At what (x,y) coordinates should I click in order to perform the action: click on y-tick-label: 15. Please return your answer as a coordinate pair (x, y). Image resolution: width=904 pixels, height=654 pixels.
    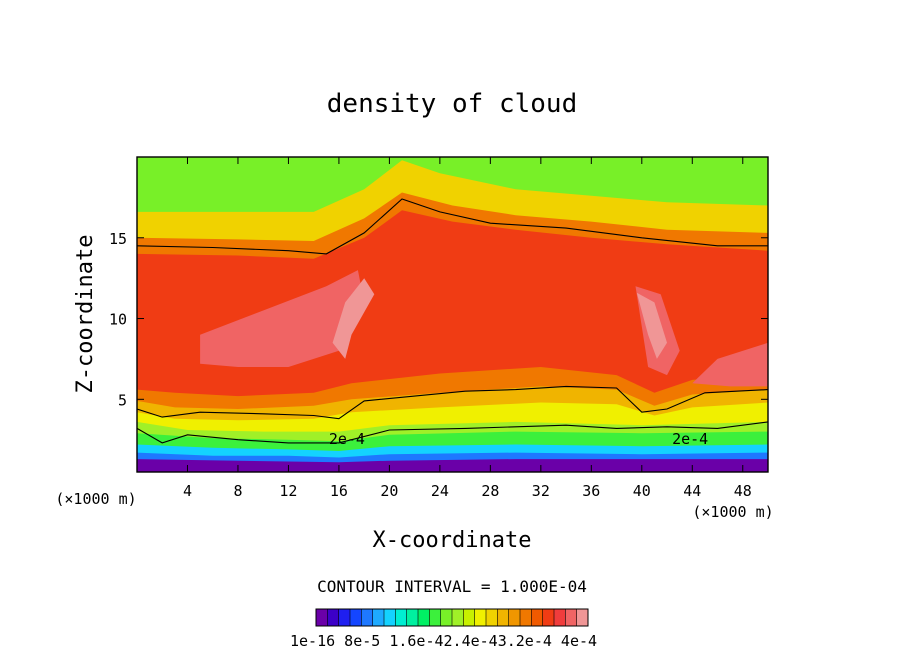
    Looking at the image, I should click on (118, 239).